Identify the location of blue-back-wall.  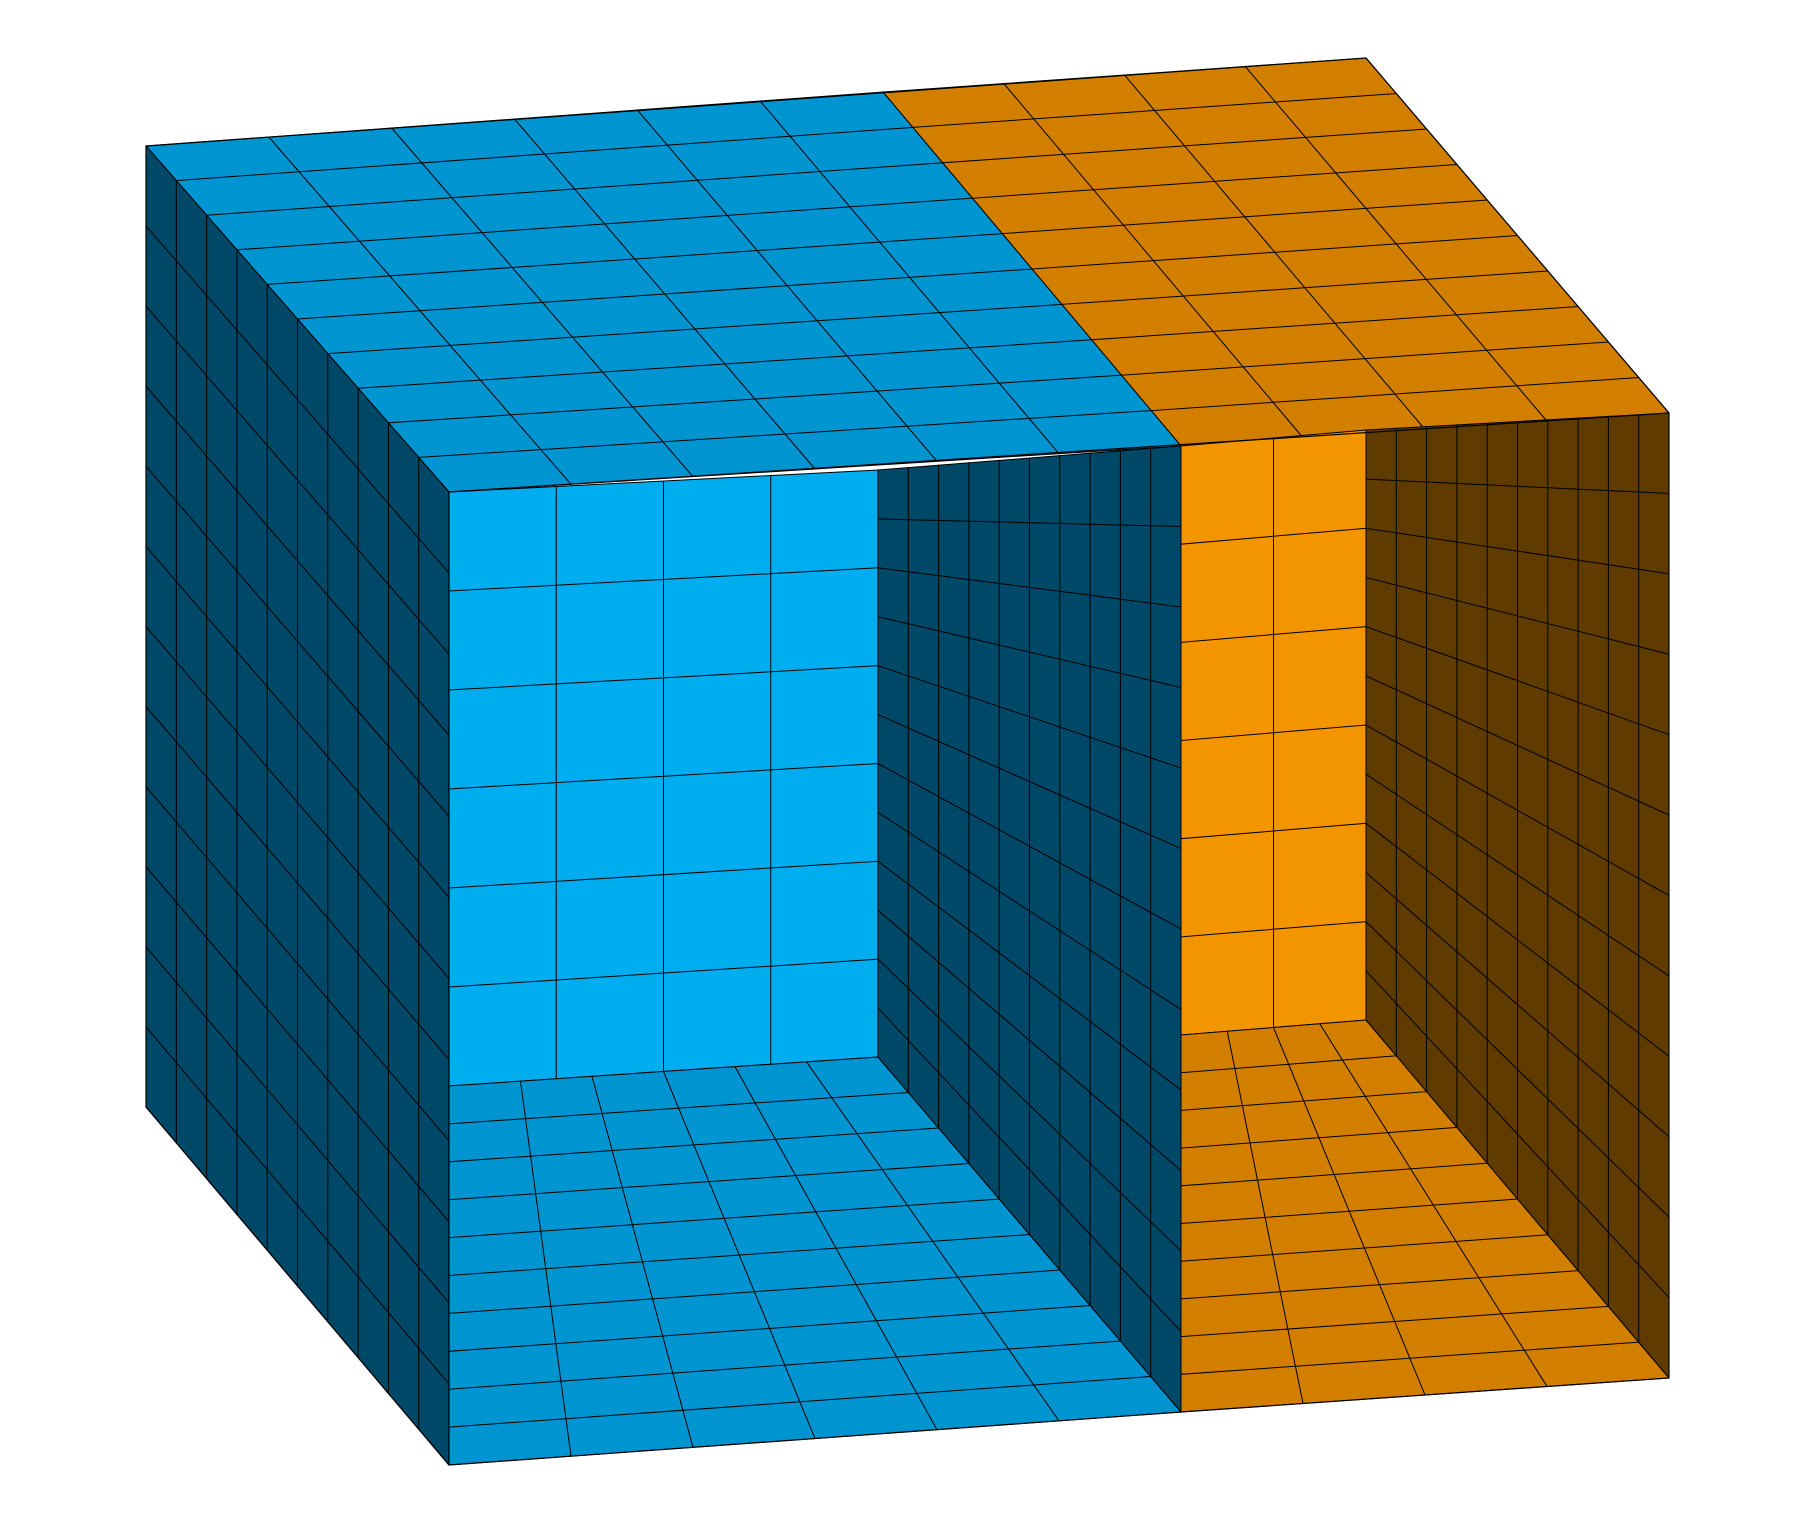
(663, 778).